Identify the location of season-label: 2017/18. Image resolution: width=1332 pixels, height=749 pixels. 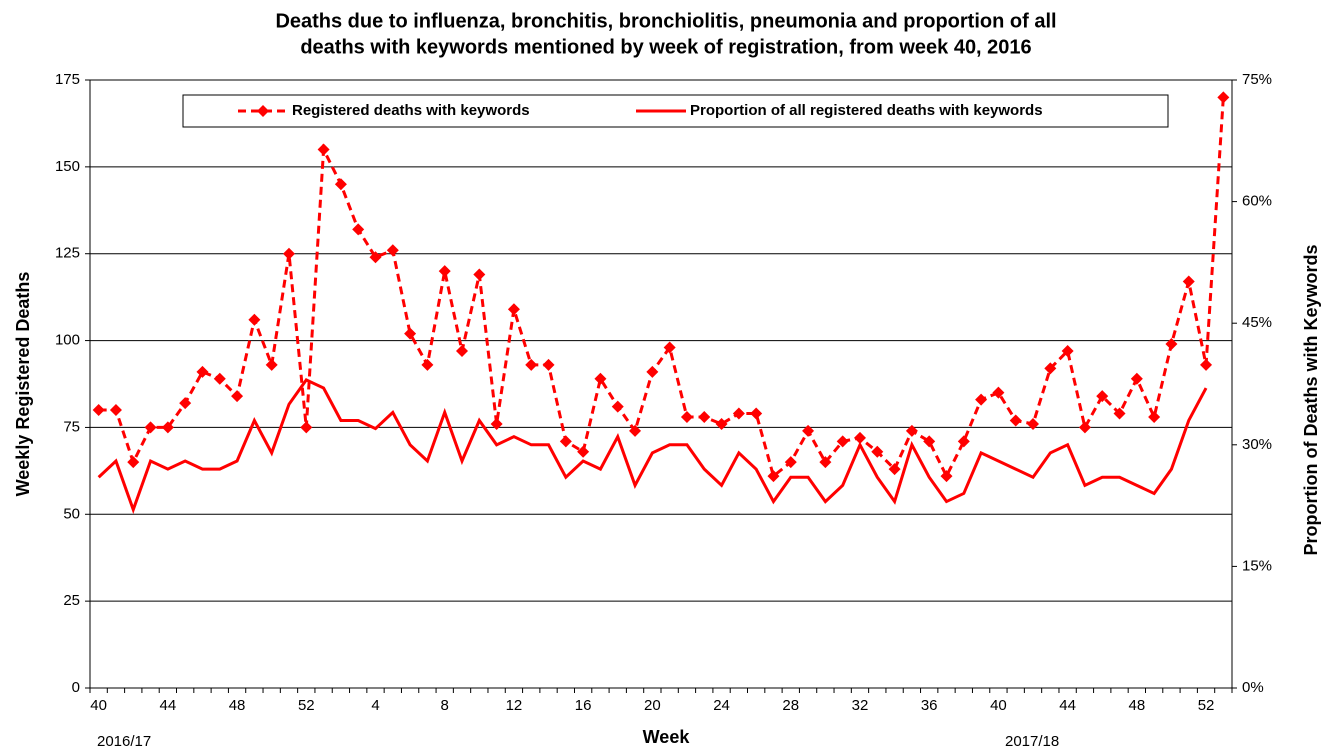
(1032, 741).